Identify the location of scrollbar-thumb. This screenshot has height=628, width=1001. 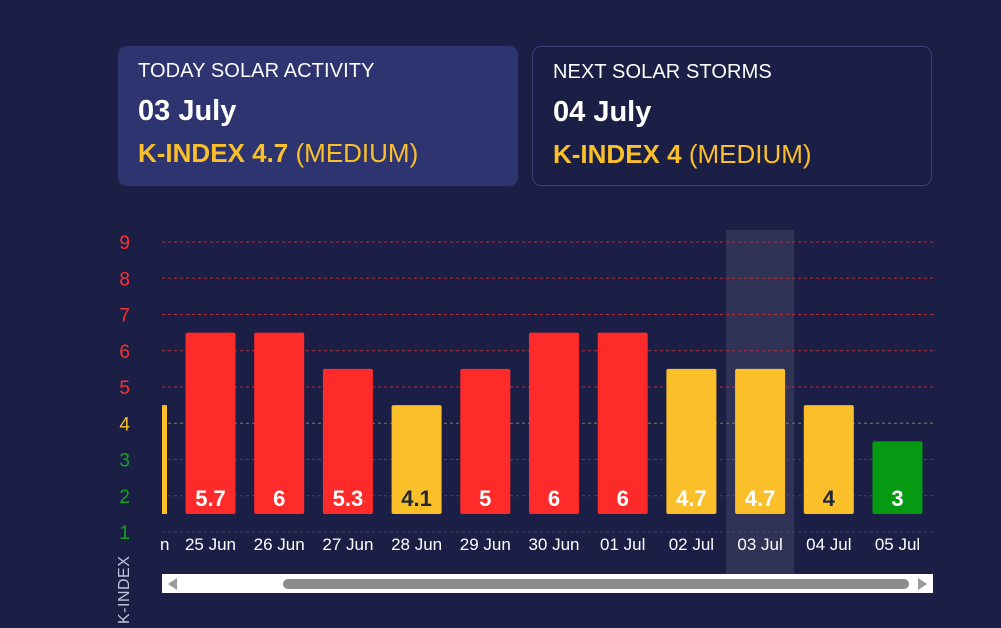
(596, 584).